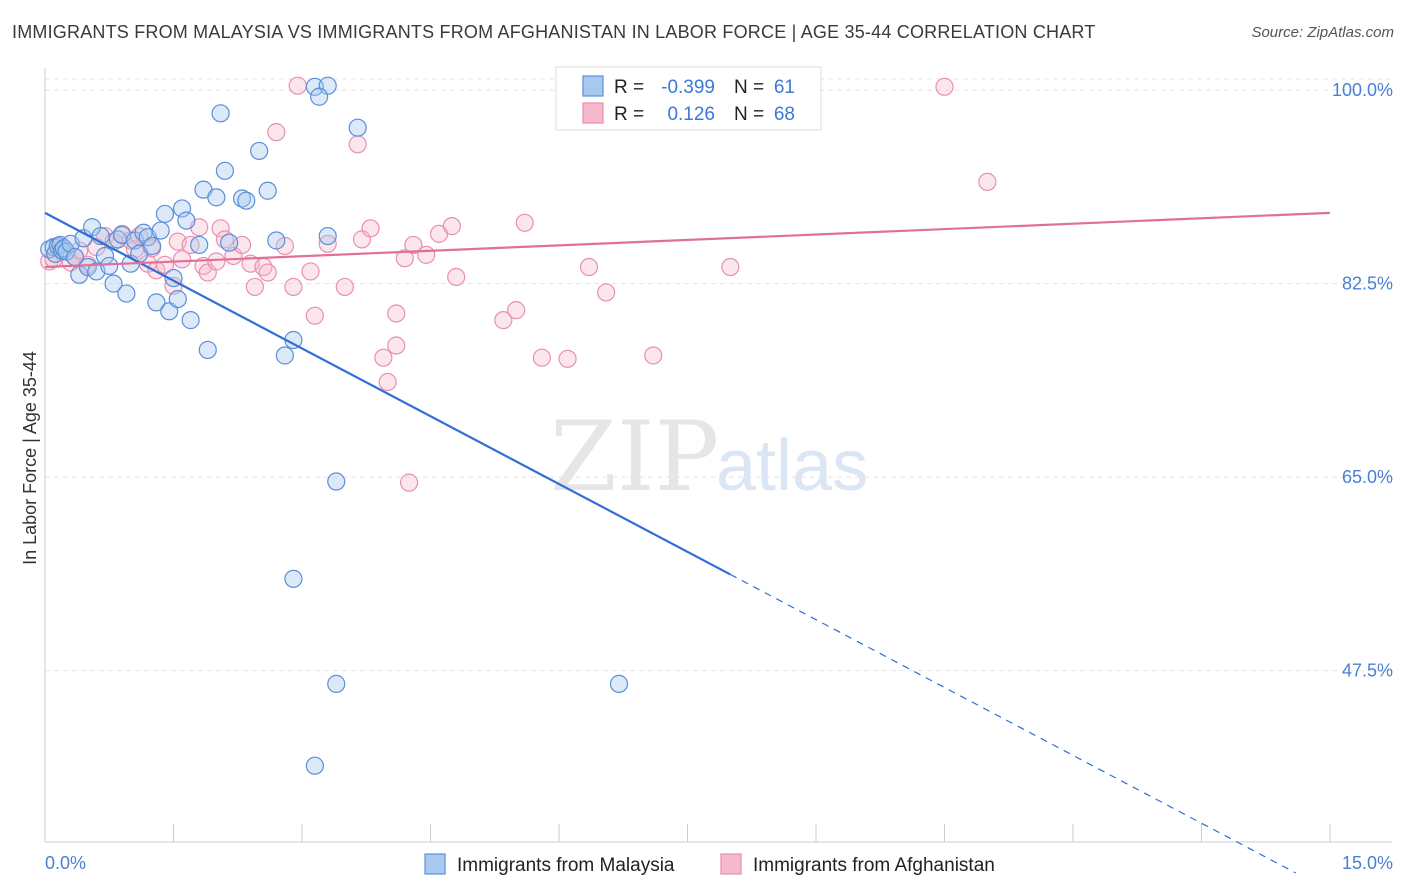  What do you see at coordinates (65, 863) in the screenshot?
I see `x-tick-label: 0.0%` at bounding box center [65, 863].